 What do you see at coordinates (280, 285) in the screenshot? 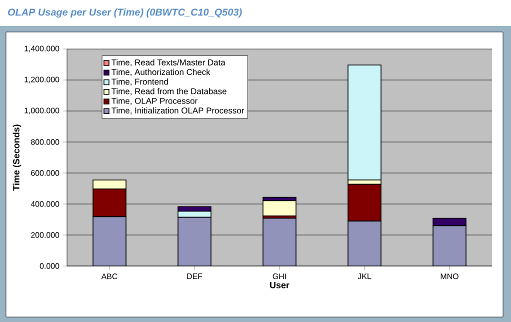
I see `x-axis-title: User` at bounding box center [280, 285].